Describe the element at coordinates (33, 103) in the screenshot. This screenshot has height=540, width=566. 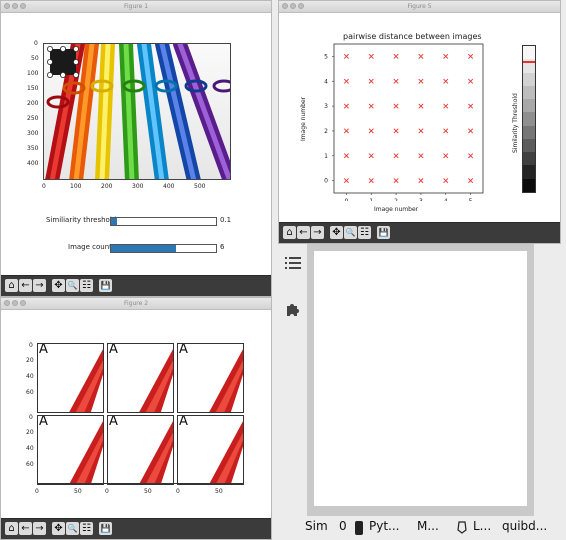
I see `y-tick: 200` at that location.